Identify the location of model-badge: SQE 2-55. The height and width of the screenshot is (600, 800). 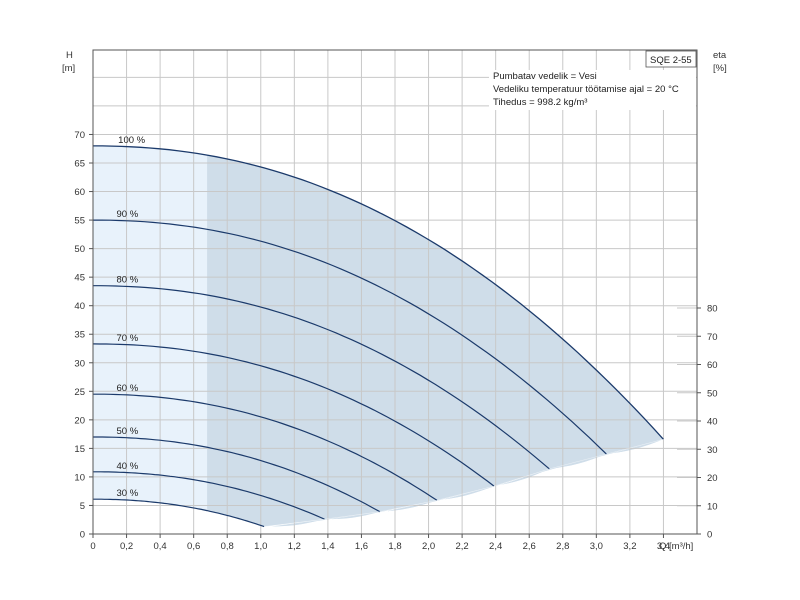
(671, 60).